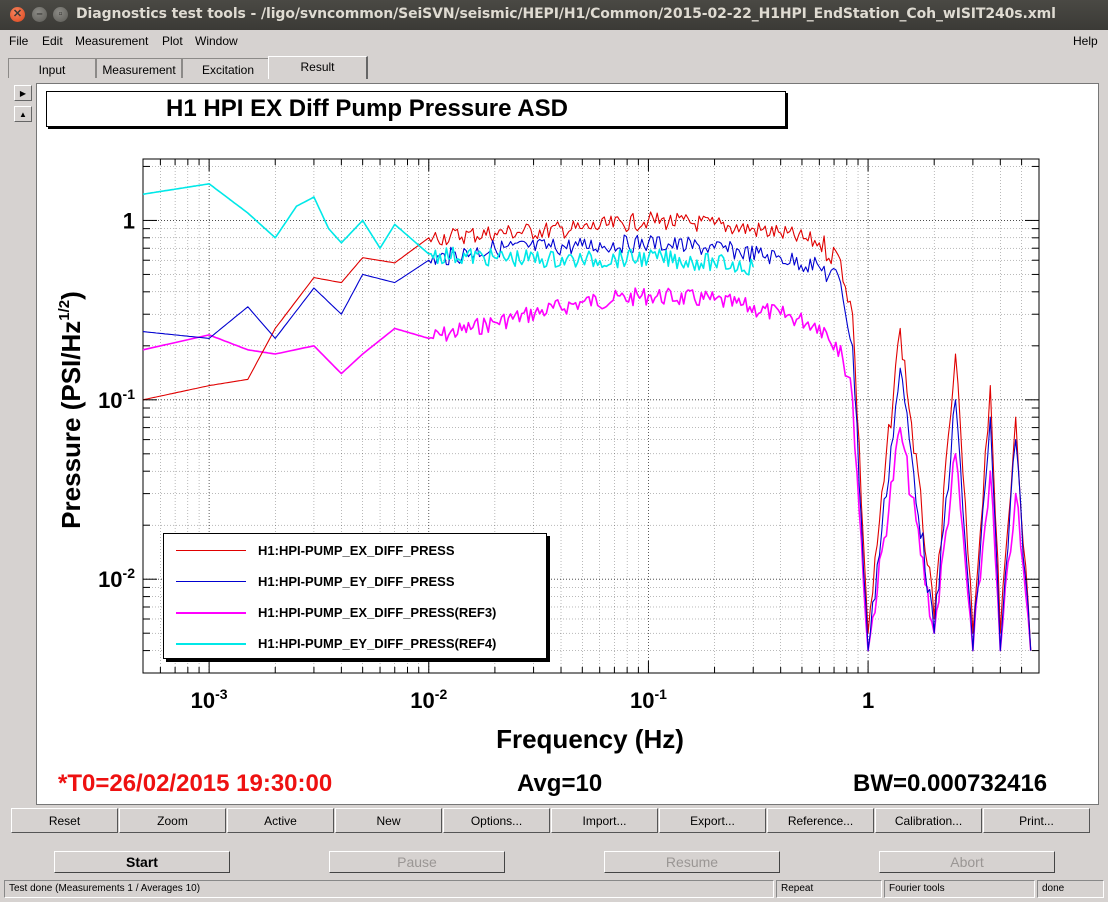  I want to click on menu-file: File, so click(19, 41).